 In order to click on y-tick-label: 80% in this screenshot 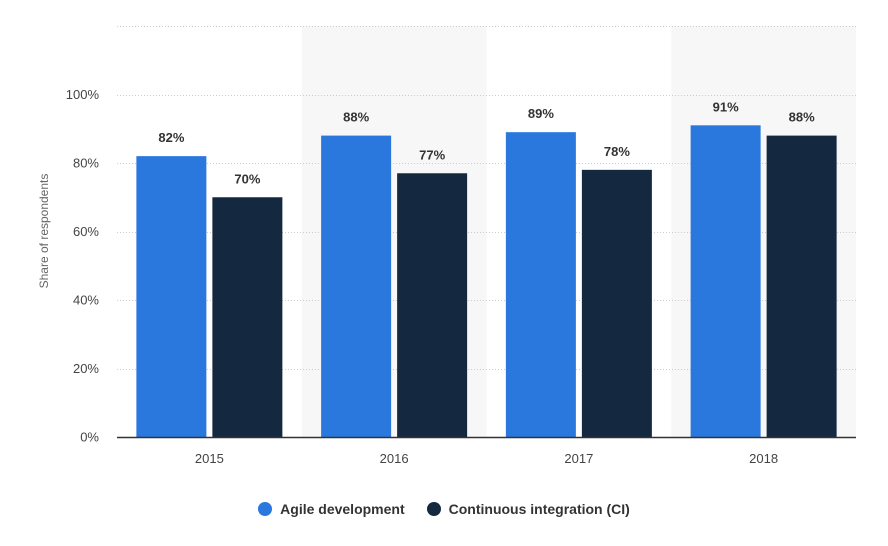, I will do `click(86, 163)`.